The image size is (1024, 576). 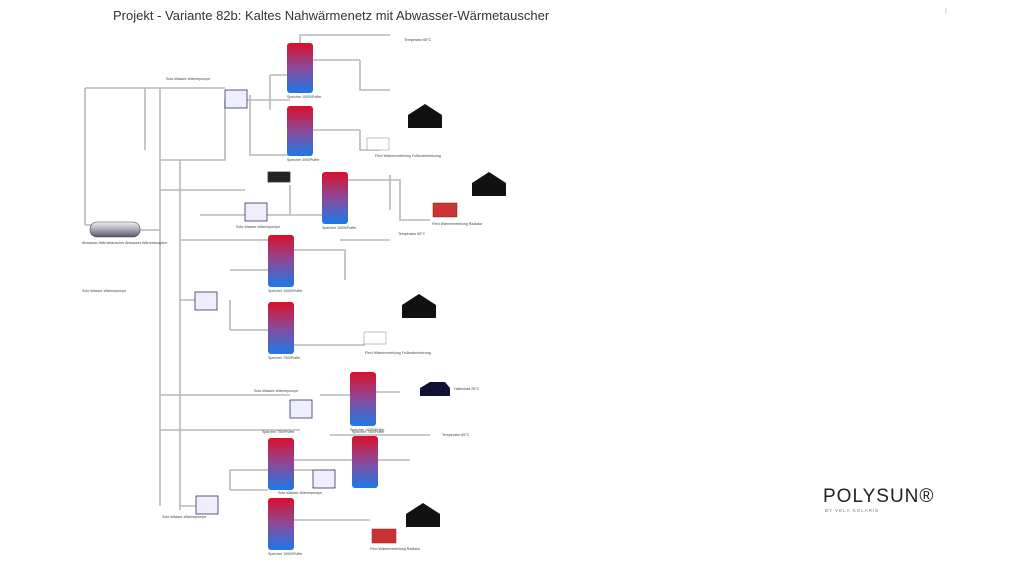 What do you see at coordinates (435, 389) in the screenshot?
I see `pool` at bounding box center [435, 389].